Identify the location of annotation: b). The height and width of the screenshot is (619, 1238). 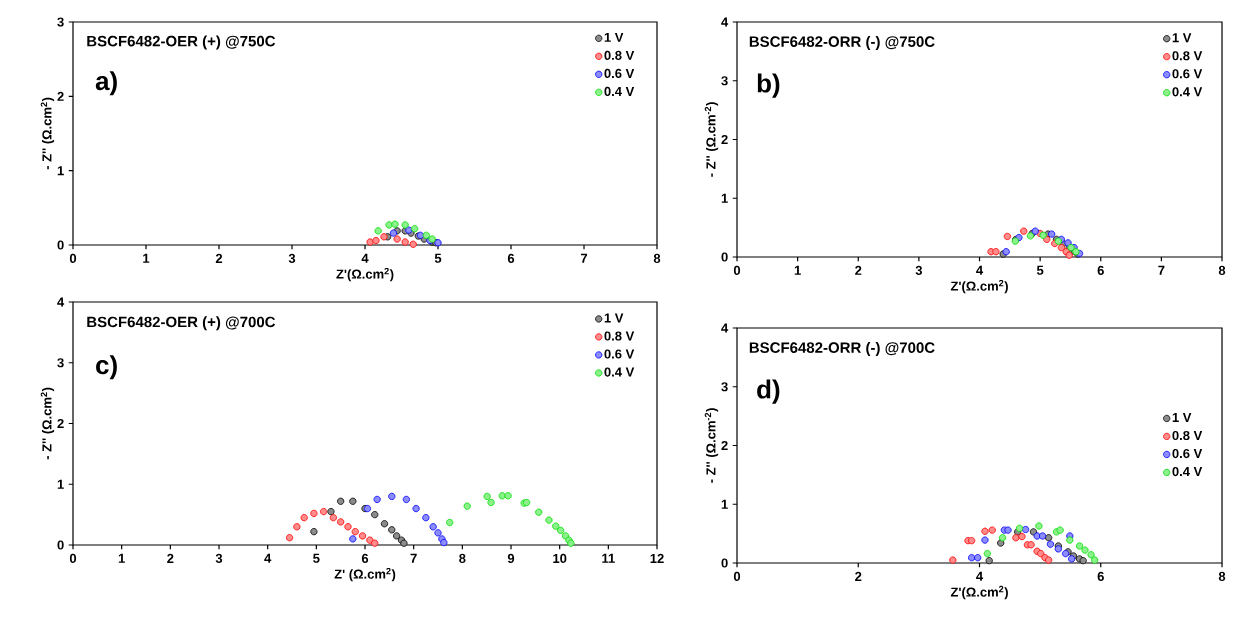
(768, 85).